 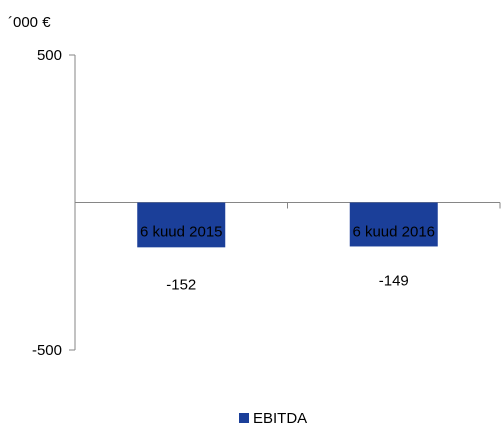 What do you see at coordinates (49, 55) in the screenshot?
I see `y-tick-label: 500` at bounding box center [49, 55].